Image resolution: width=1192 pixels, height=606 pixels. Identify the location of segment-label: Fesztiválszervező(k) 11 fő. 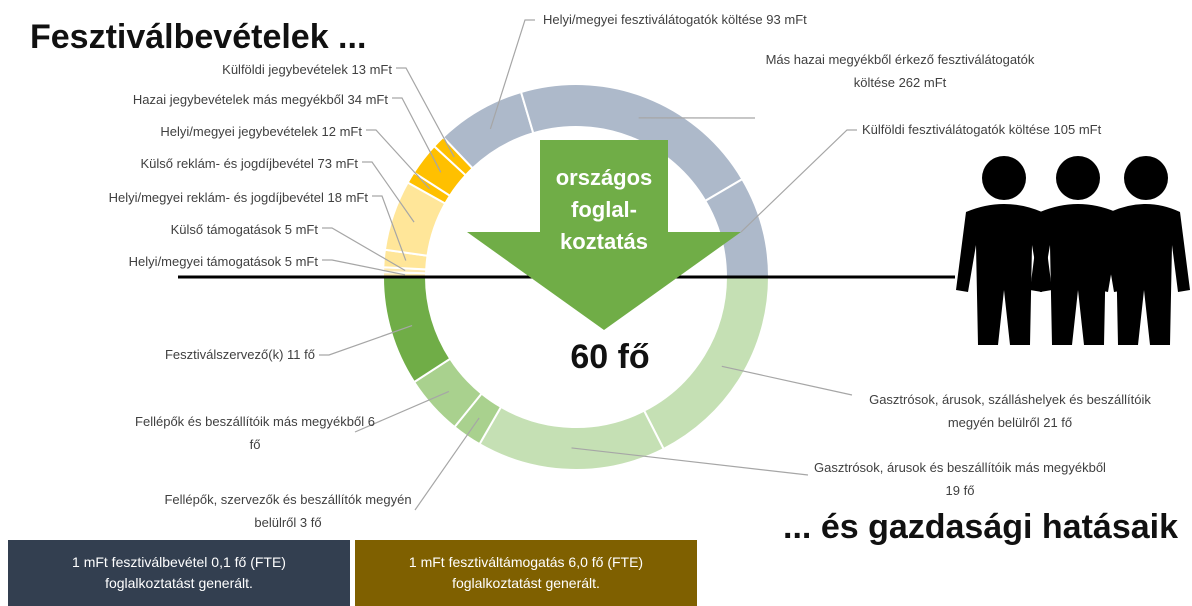
(240, 354).